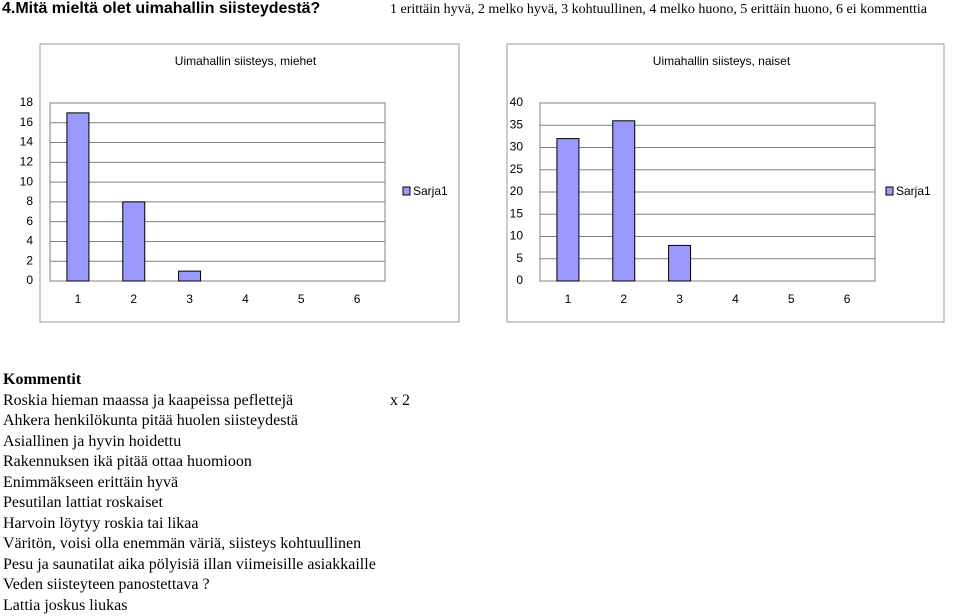  Describe the element at coordinates (400, 401) in the screenshot. I see `comment-count: x 2` at that location.